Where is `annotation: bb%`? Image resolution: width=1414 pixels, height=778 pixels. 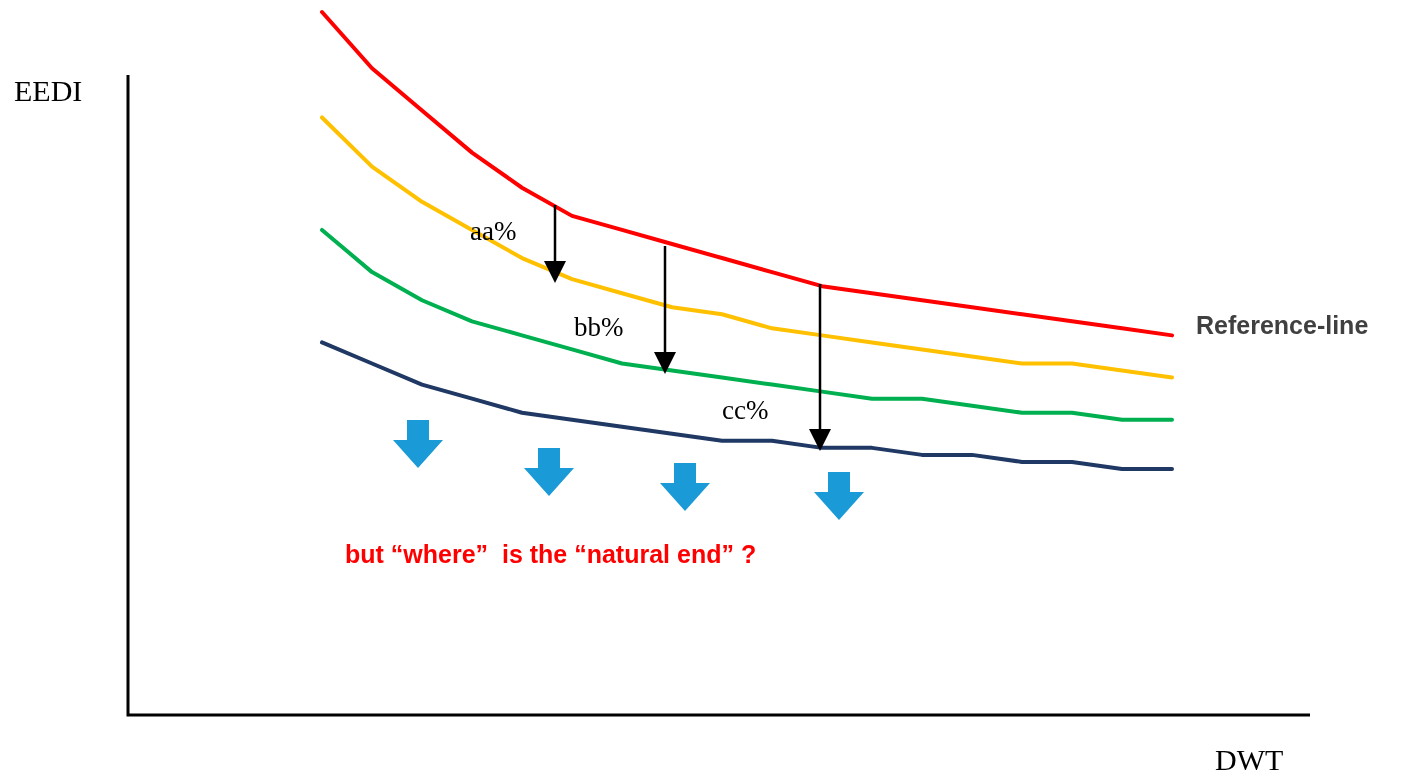 annotation: bb% is located at coordinates (599, 327).